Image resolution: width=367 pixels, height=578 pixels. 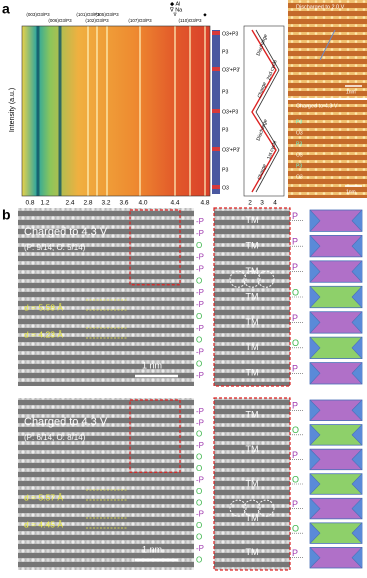 What do you see at coordinates (55, 437) in the screenshot?
I see `phase-ratio: (P: 6/14; O: 8/14)` at bounding box center [55, 437].